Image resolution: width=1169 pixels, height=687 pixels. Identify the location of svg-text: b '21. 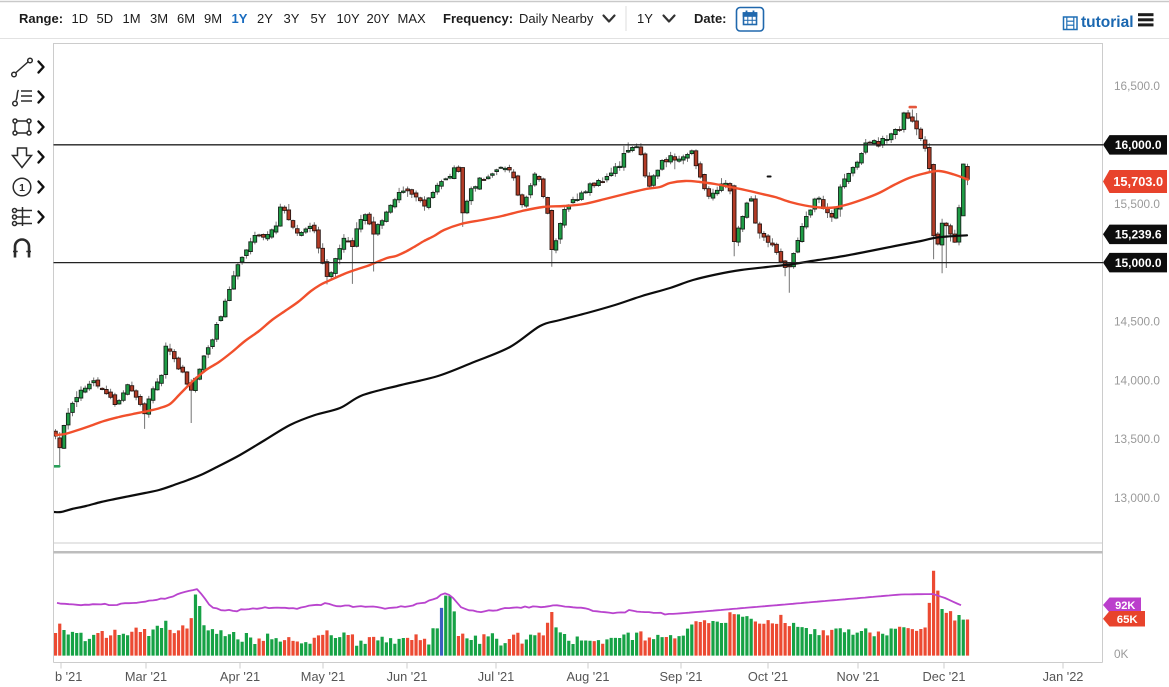
(68, 676).